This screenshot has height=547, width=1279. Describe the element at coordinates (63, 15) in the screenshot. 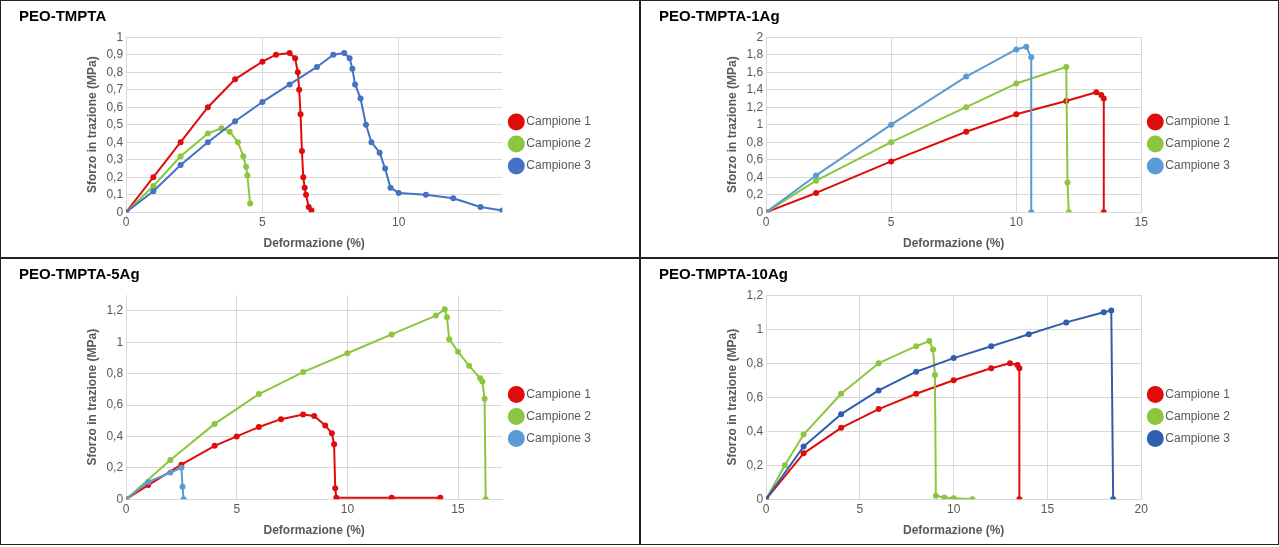

I see `chart-title: PEO-TMPTA` at that location.